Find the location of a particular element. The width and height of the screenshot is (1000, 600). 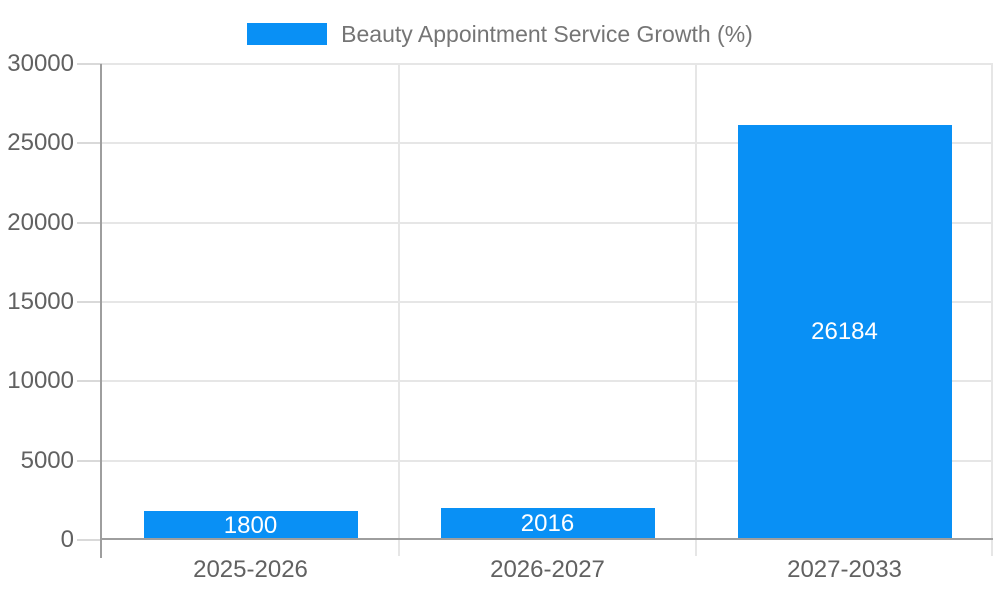

bar-2027-2033: 26184 is located at coordinates (844, 332).